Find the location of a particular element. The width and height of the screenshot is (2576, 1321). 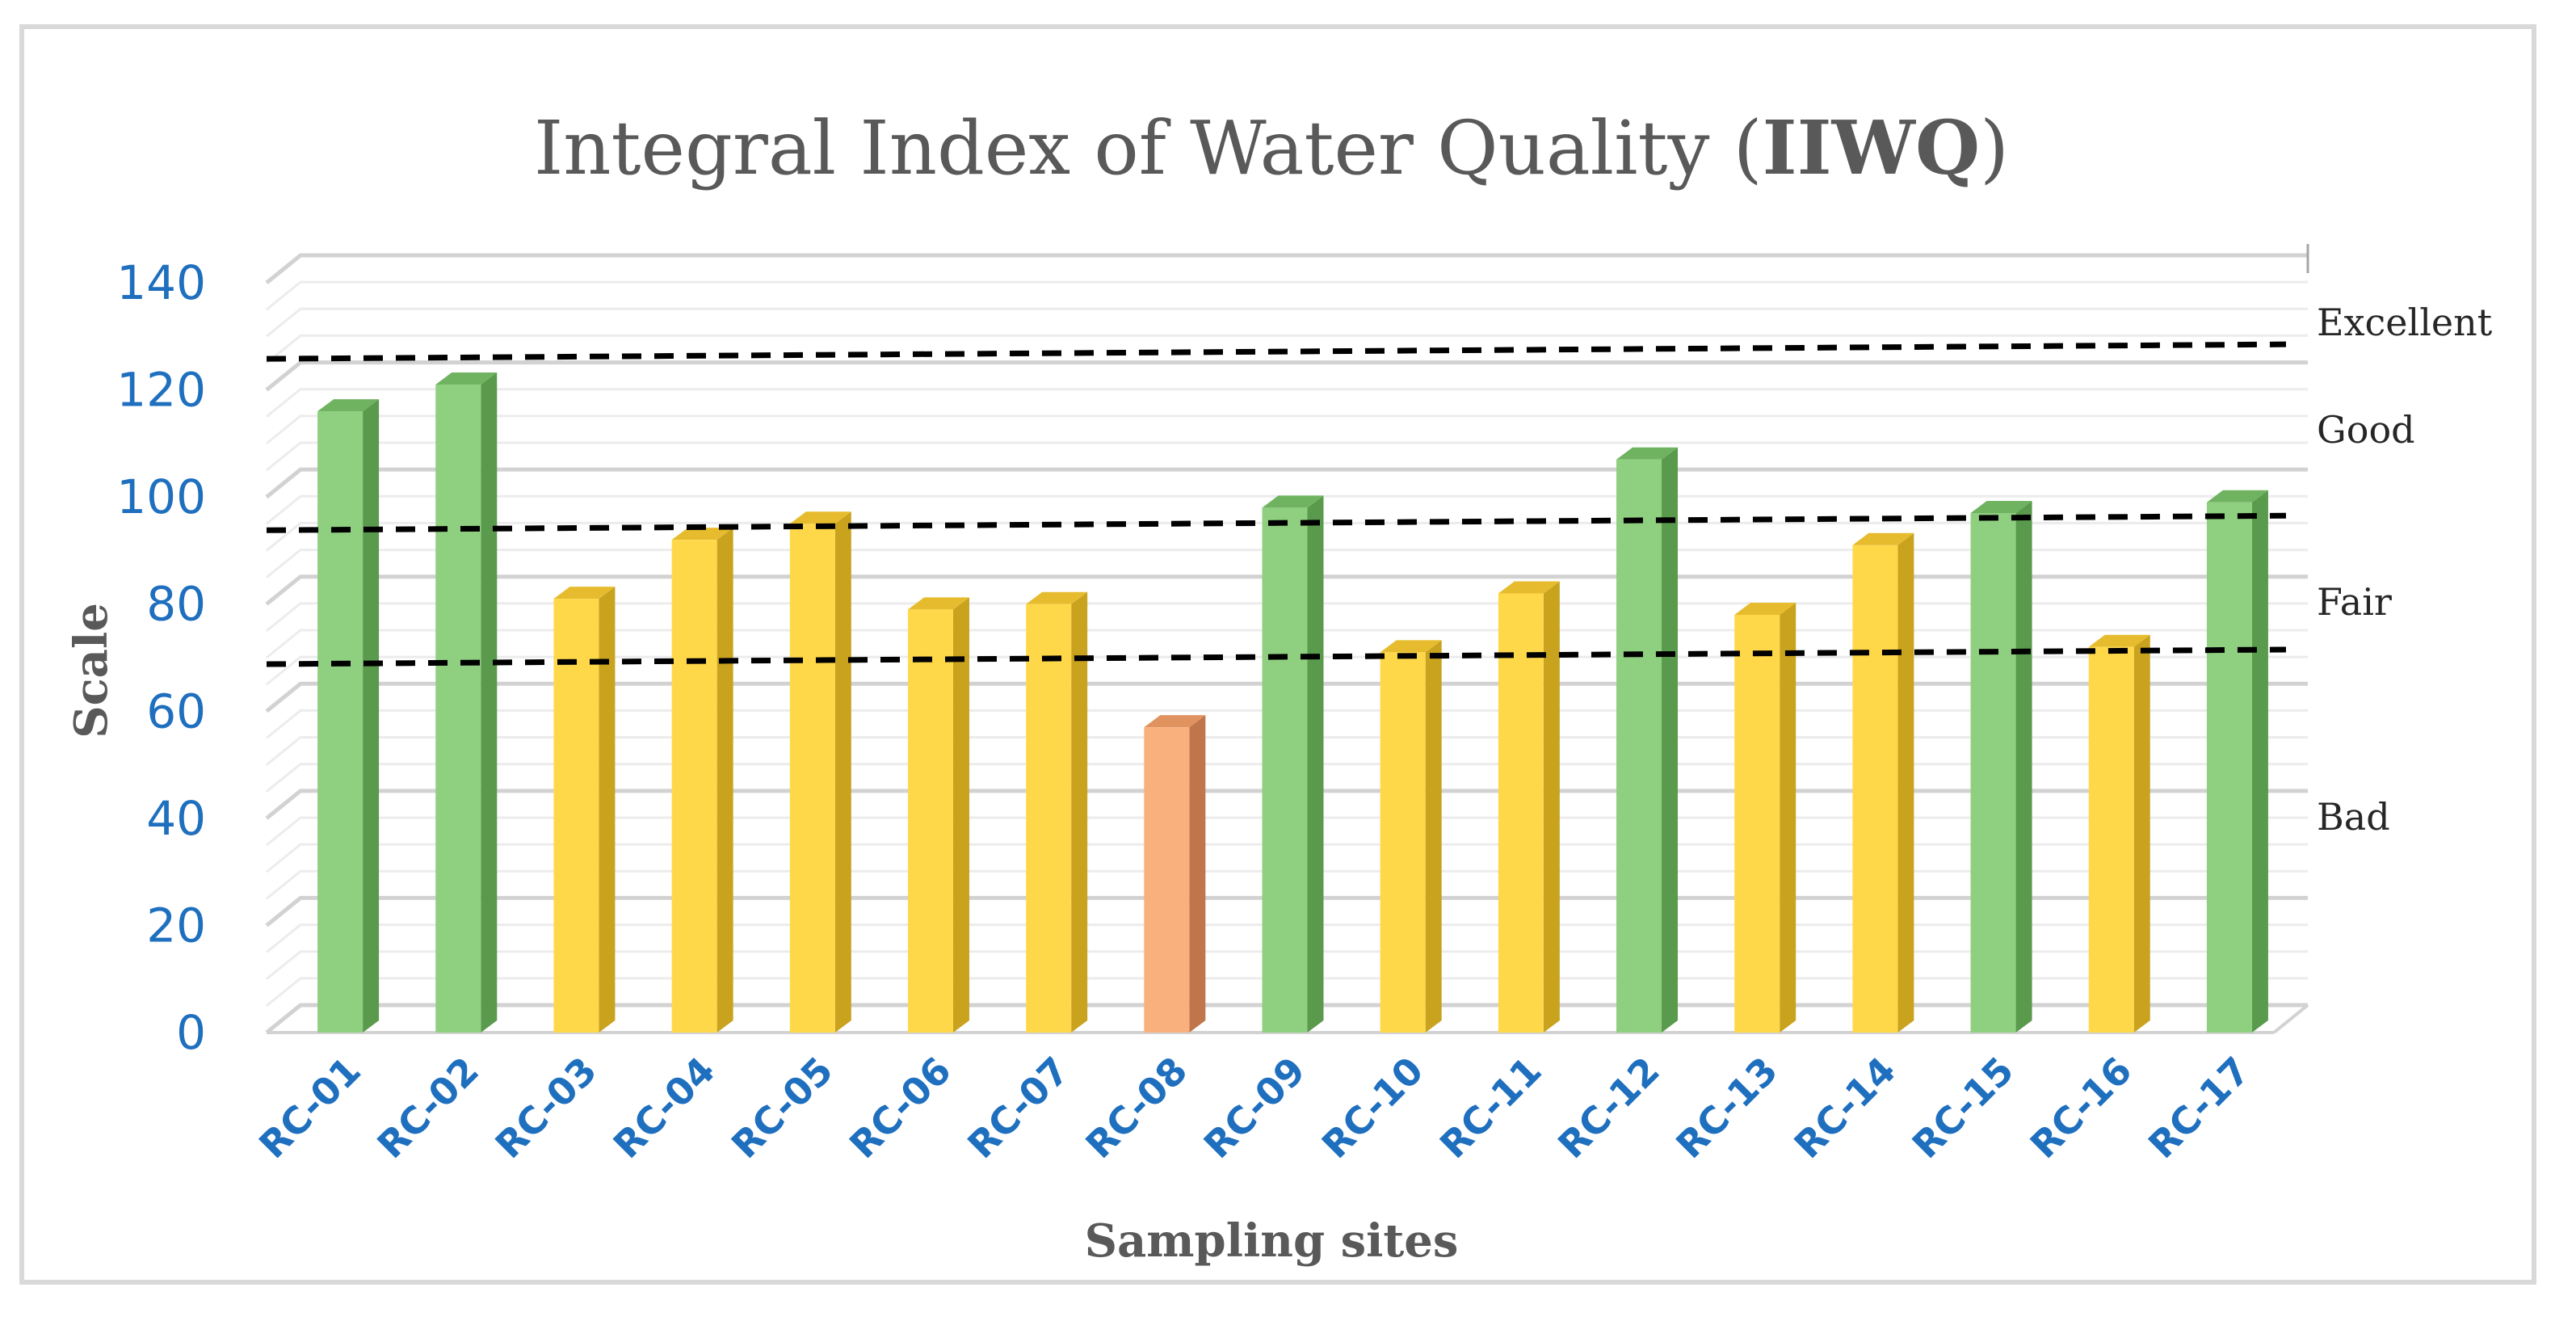

x-tick-label: RC-09 is located at coordinates (1255, 1108).